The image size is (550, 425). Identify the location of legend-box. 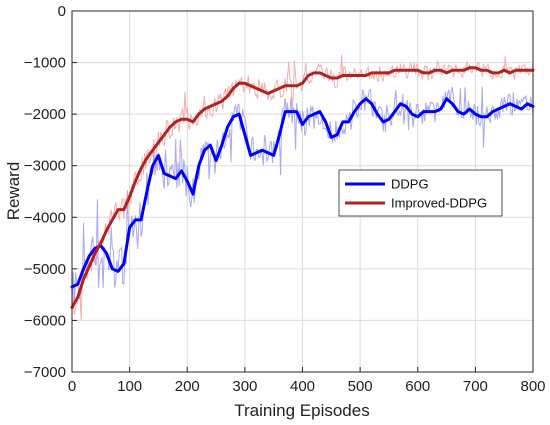
(420, 193).